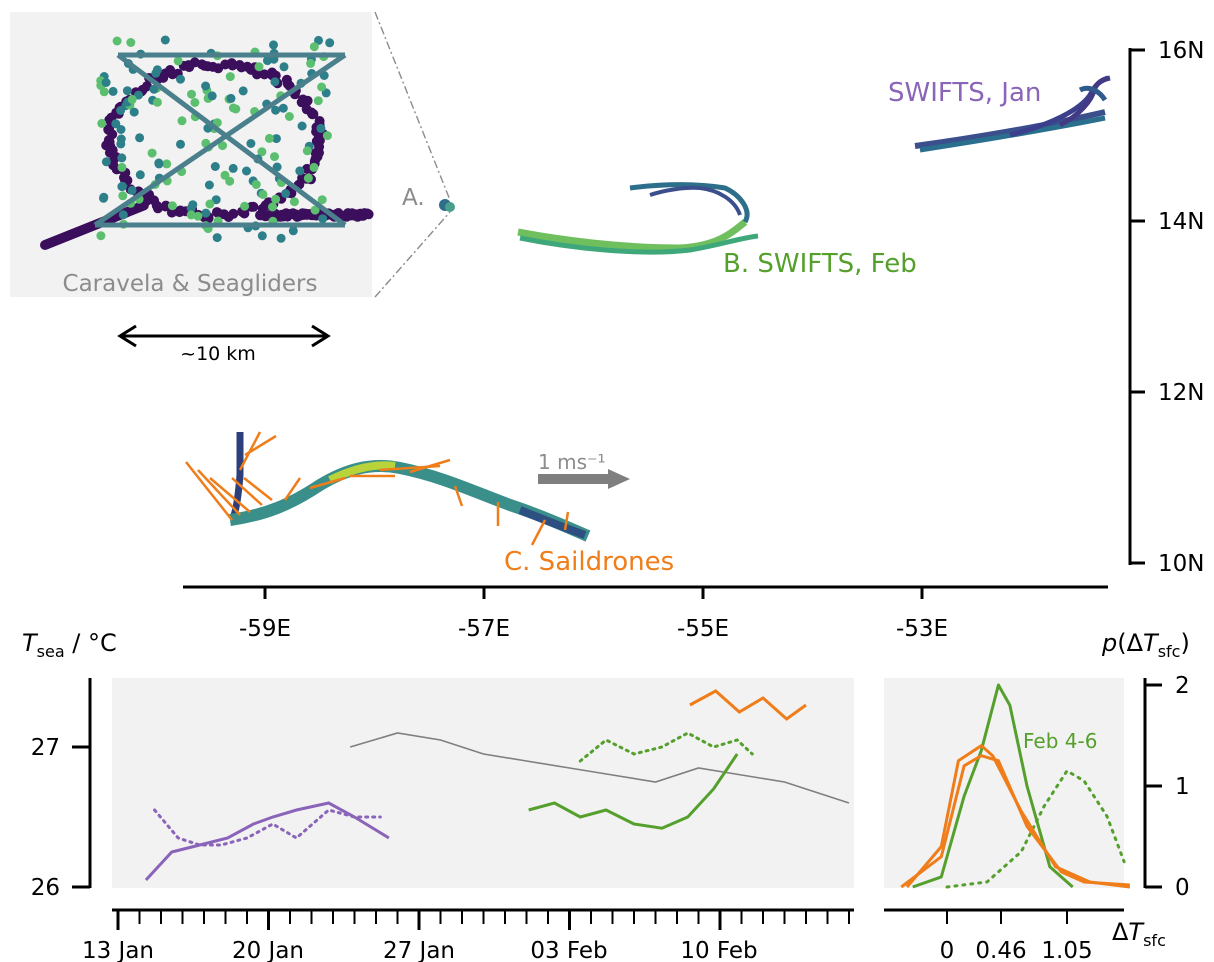 The width and height of the screenshot is (1214, 962). What do you see at coordinates (218, 354) in the screenshot?
I see `scale-bar-label: ~10 km` at bounding box center [218, 354].